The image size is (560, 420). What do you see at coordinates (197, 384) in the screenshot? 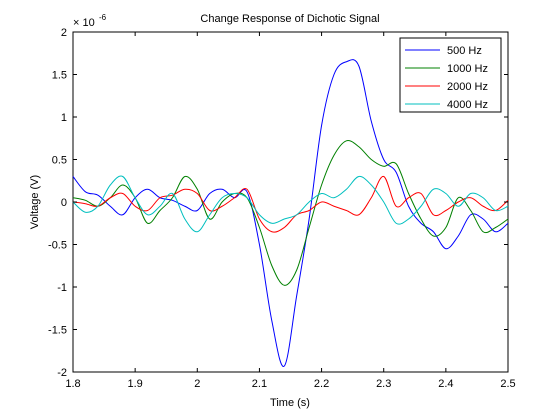
I see `x-tick-label: 2` at bounding box center [197, 384].